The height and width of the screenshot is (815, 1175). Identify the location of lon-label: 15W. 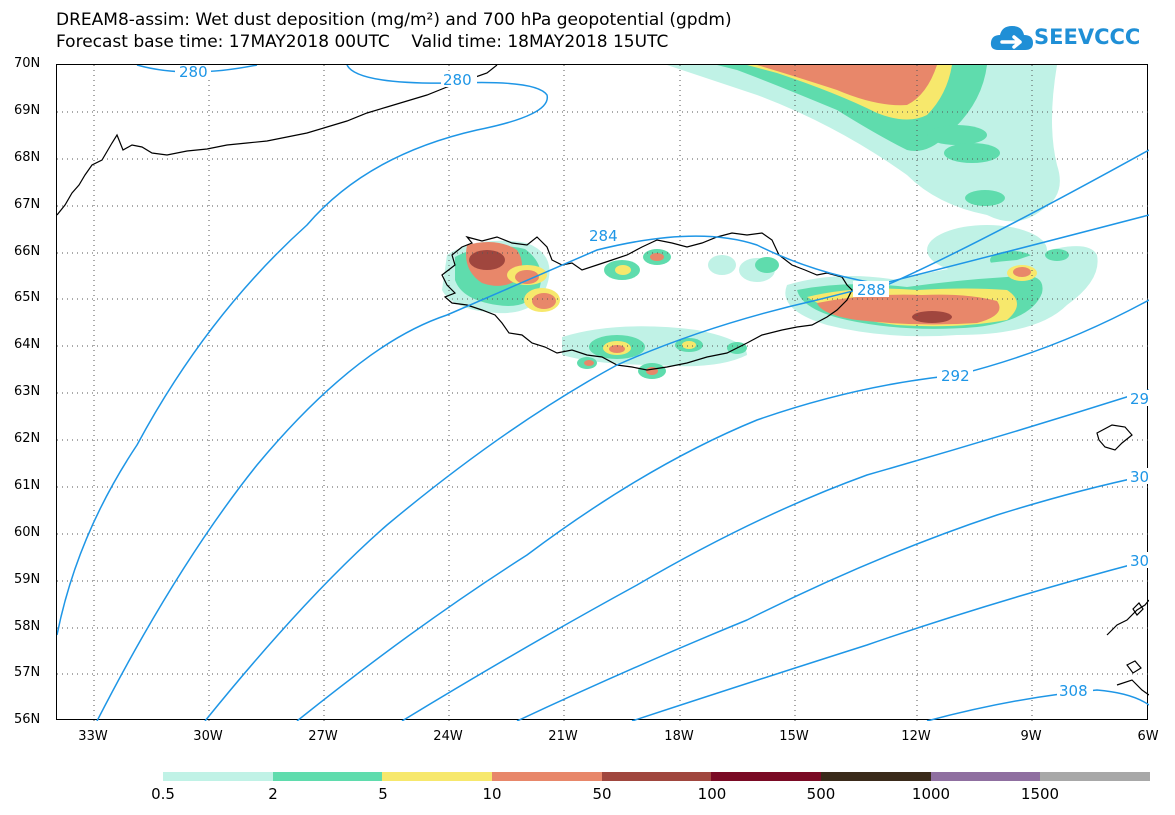
(794, 736).